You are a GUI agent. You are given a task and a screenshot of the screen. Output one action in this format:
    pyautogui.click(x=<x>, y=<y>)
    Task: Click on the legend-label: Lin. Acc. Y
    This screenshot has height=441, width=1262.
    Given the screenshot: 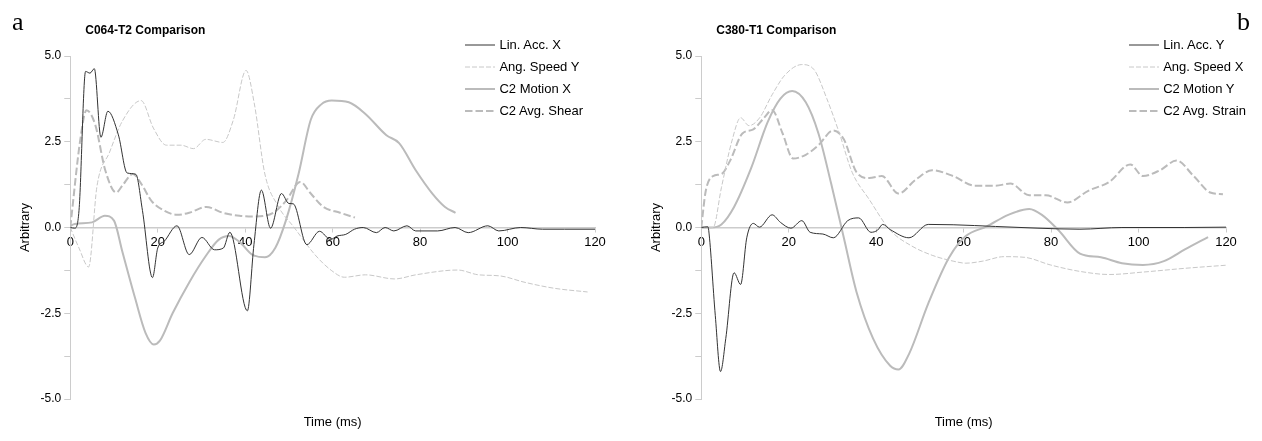 What is the action you would take?
    pyautogui.click(x=1194, y=45)
    